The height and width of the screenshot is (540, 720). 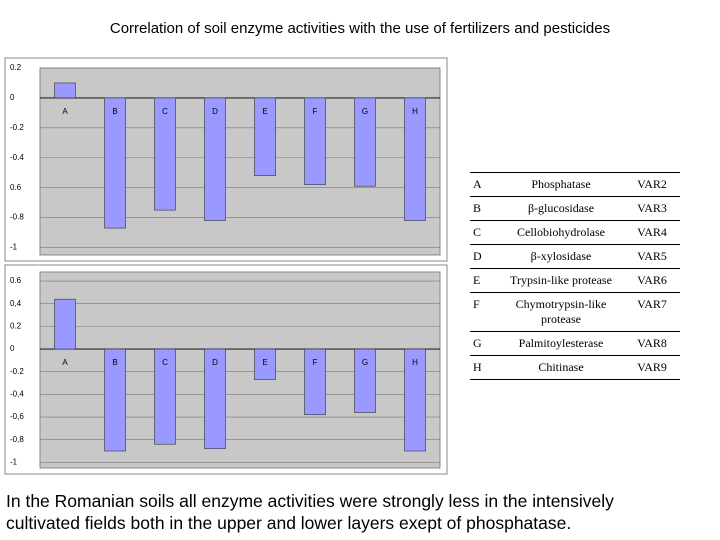 I want to click on enzyme-name: β-xylosidase, so click(x=561, y=256).